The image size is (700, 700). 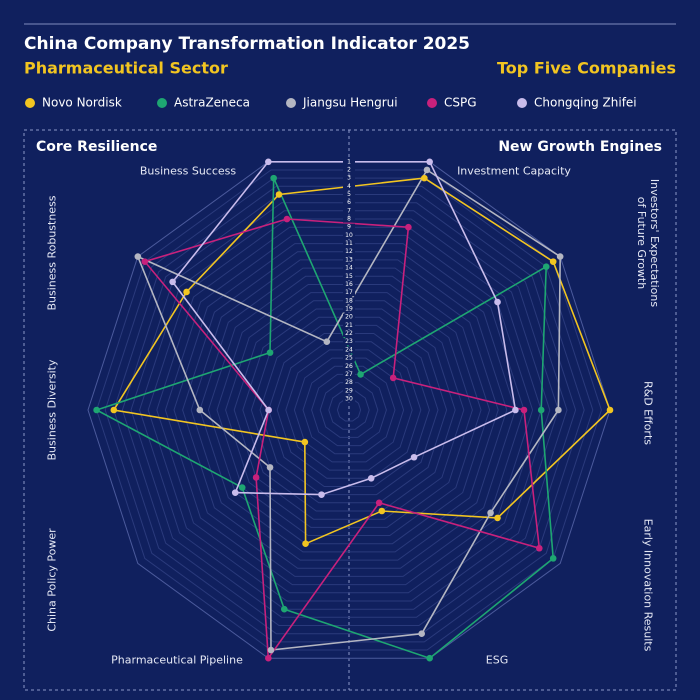 I want to click on tick-label: 27, so click(x=349, y=374).